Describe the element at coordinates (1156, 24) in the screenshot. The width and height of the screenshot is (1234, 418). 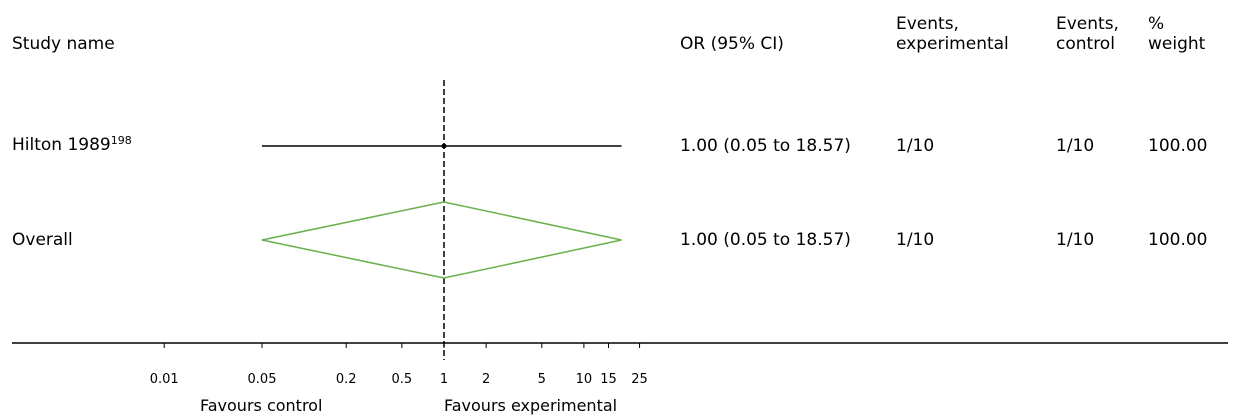
I see `header-weight-1: %` at that location.